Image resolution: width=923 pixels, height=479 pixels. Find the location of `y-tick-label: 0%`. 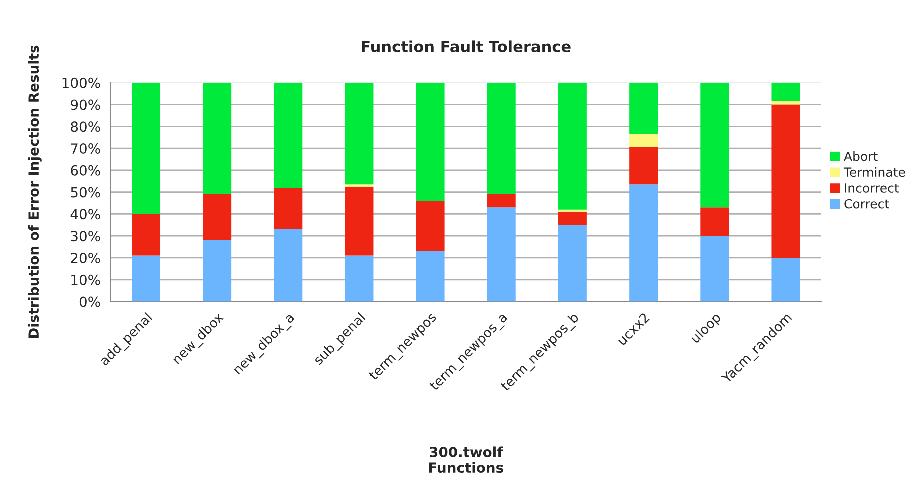

y-tick-label: 0% is located at coordinates (90, 302).